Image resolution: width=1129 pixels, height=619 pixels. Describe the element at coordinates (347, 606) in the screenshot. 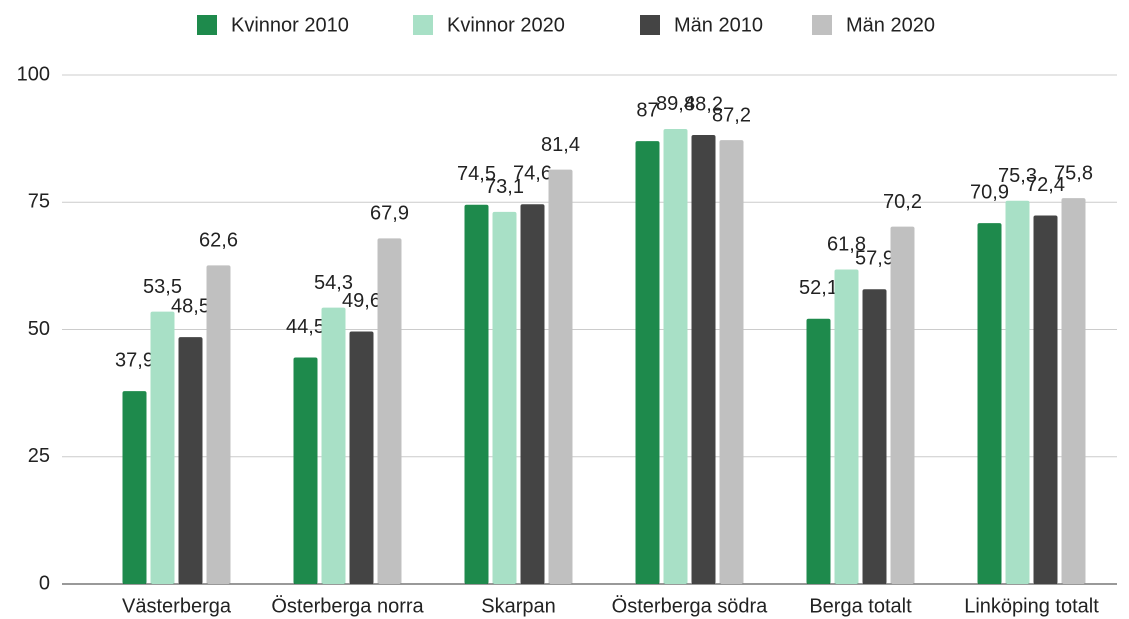

I see `x-tick-label: Österberga norra` at that location.